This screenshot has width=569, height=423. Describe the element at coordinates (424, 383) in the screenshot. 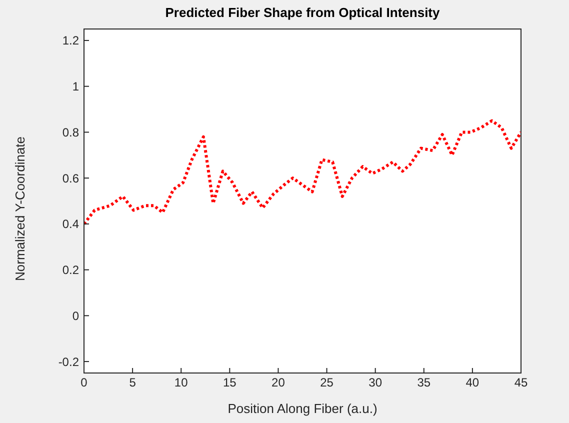

I see `x-tick-label: 35` at that location.